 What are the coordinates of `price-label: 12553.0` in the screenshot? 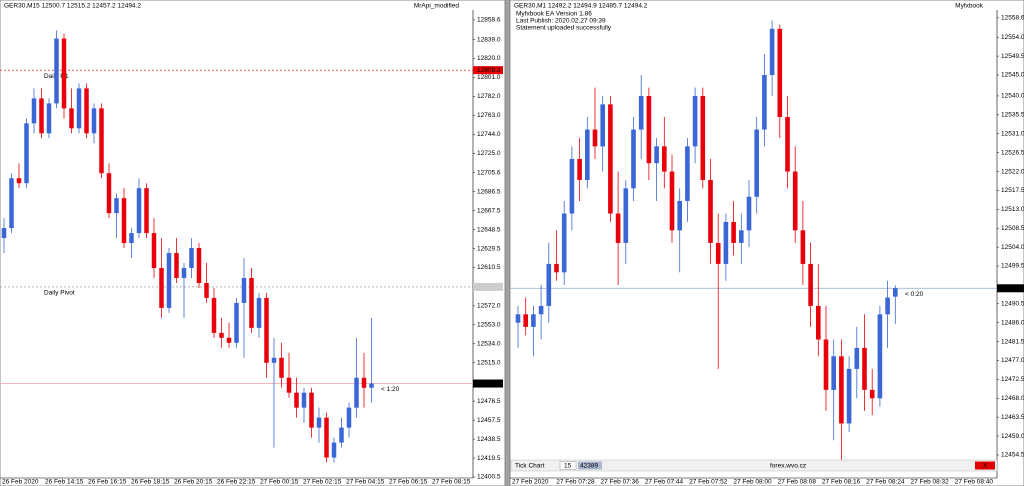 It's located at (489, 325).